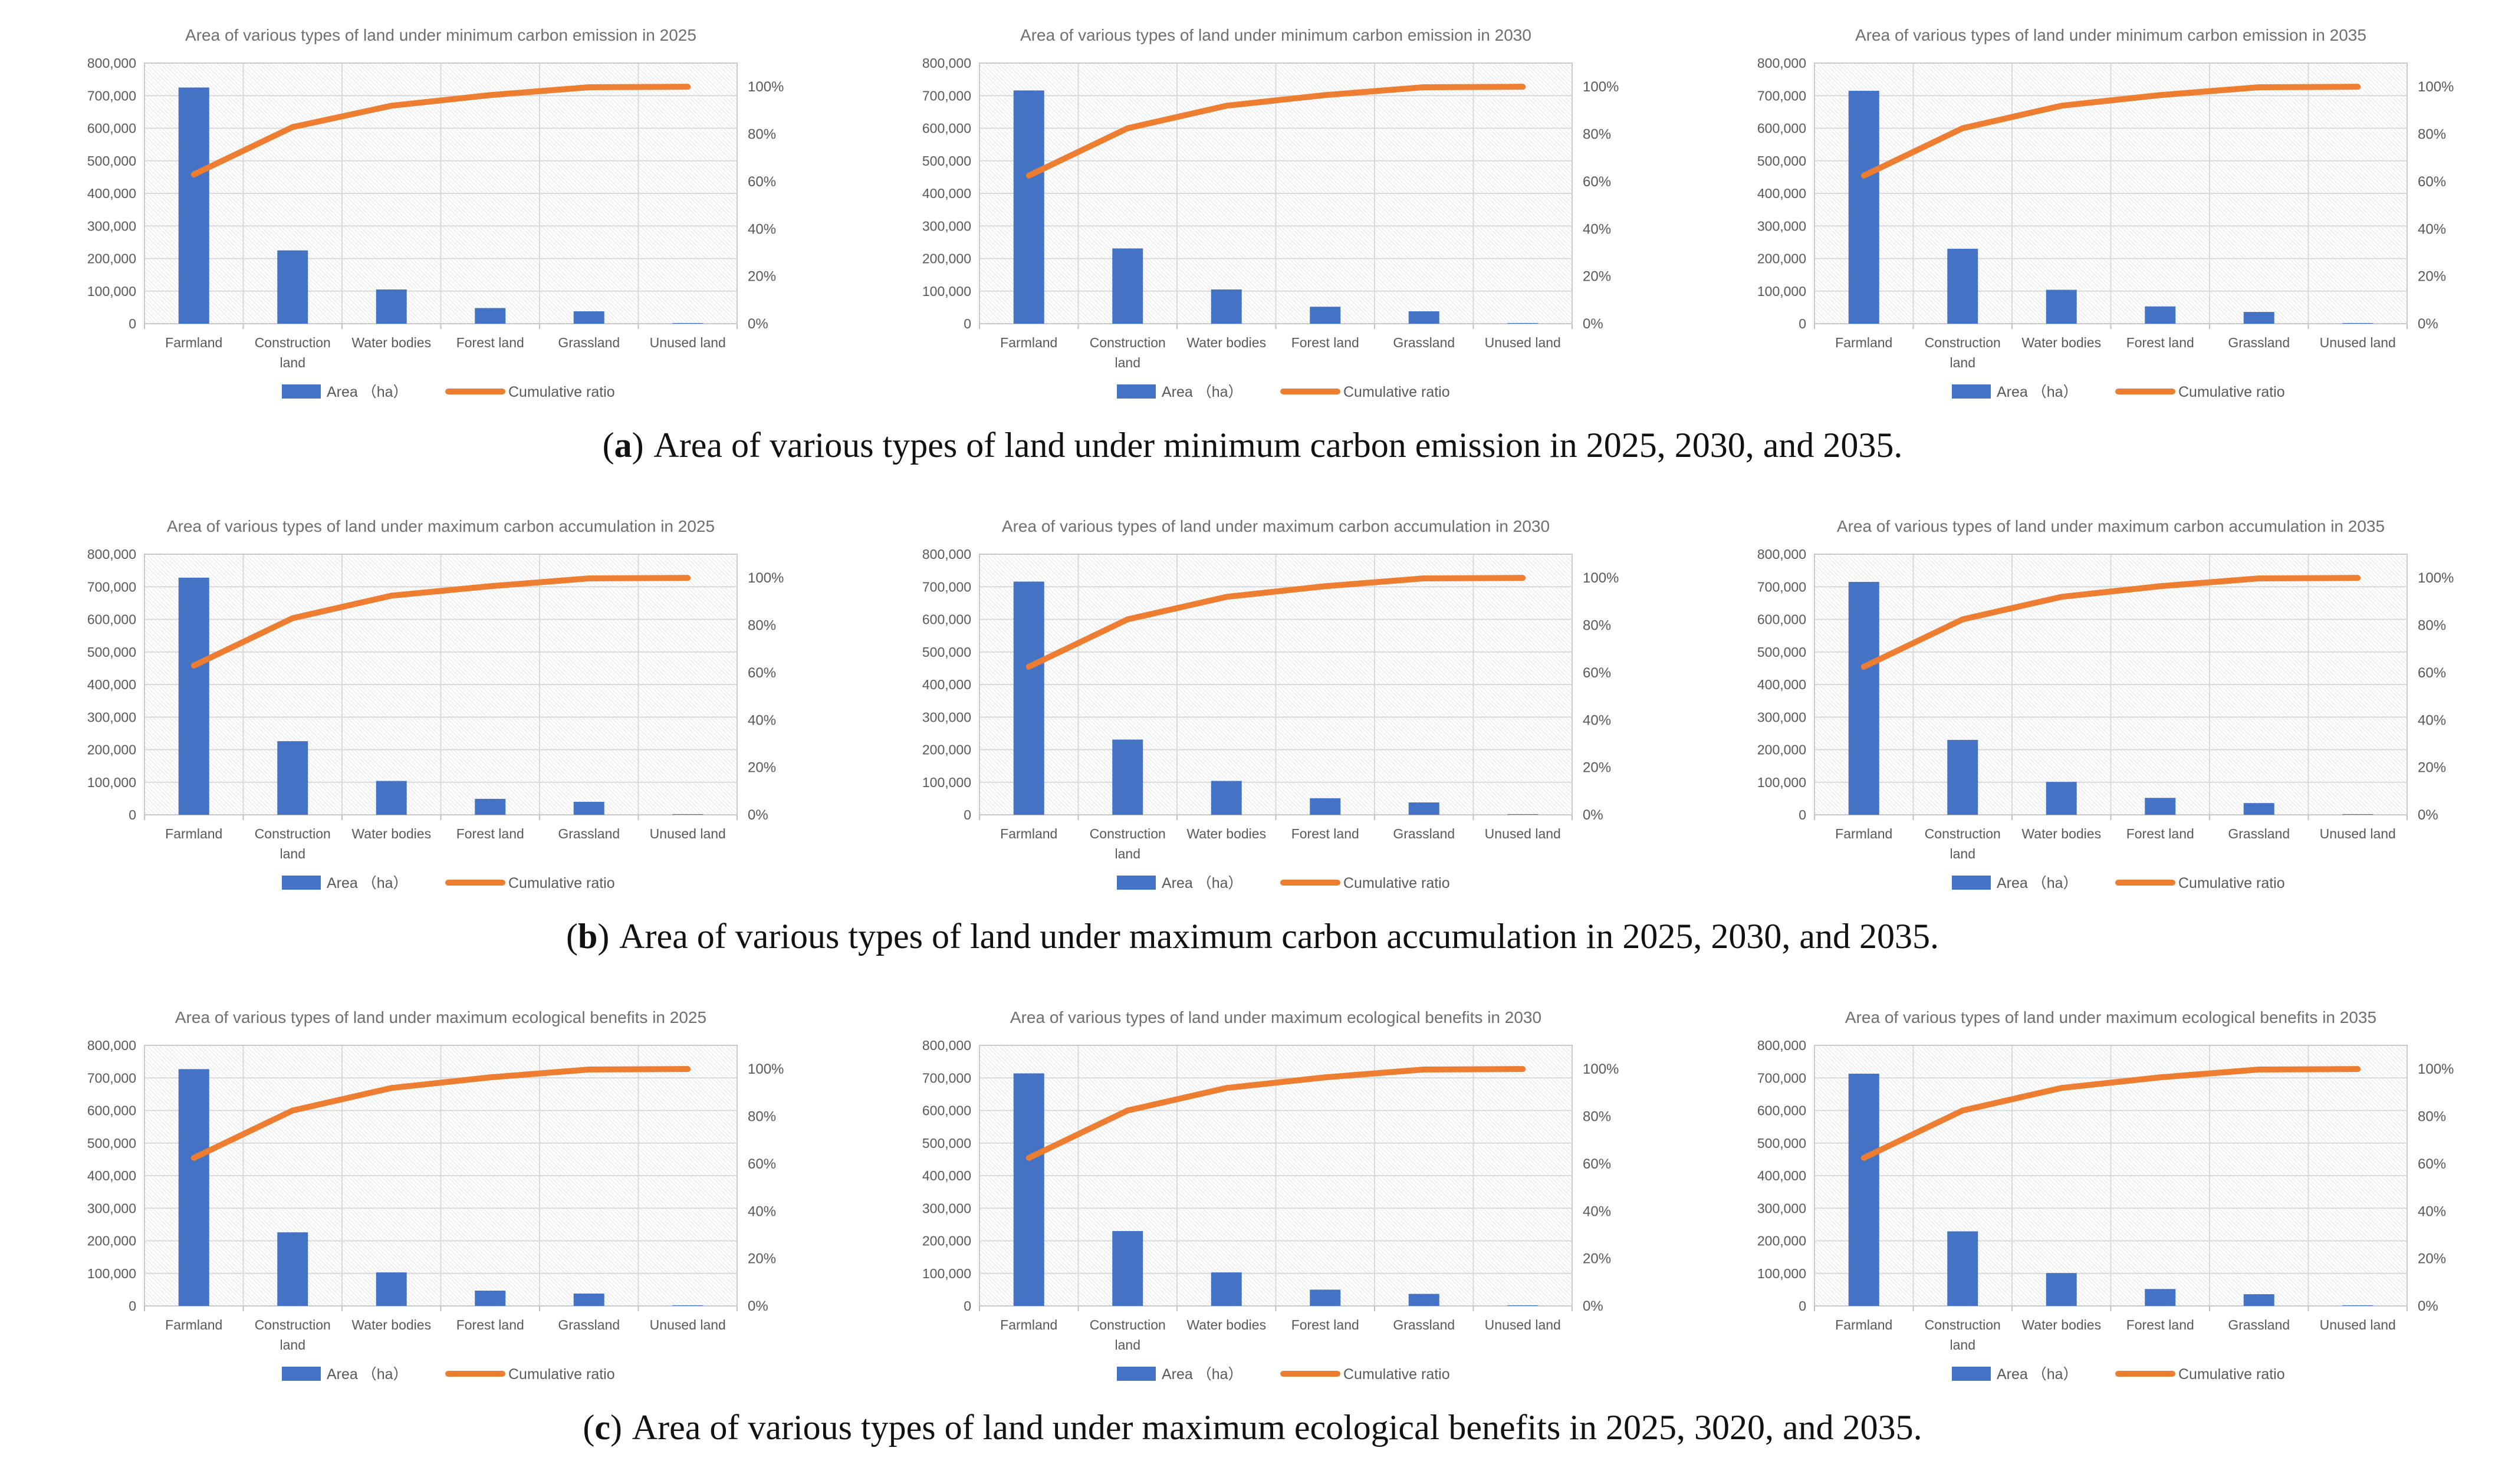  I want to click on category-label: Farmland, so click(1864, 342).